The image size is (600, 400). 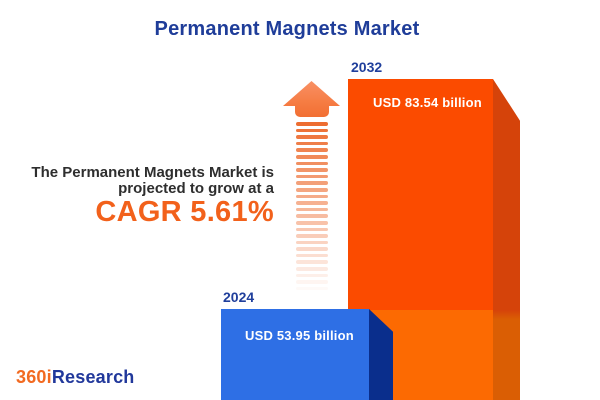 I want to click on brand-logo: 360iResearch, so click(x=75, y=377).